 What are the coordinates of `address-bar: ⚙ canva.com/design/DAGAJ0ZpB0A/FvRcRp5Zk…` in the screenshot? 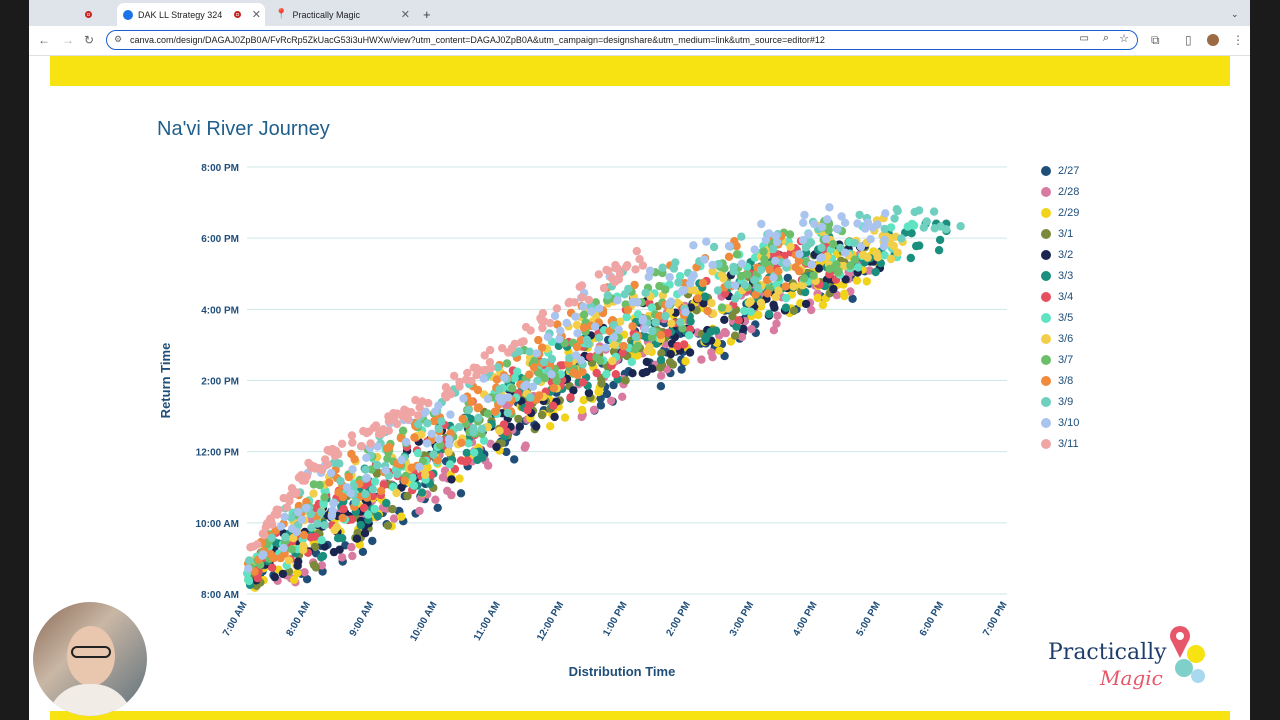 It's located at (622, 40).